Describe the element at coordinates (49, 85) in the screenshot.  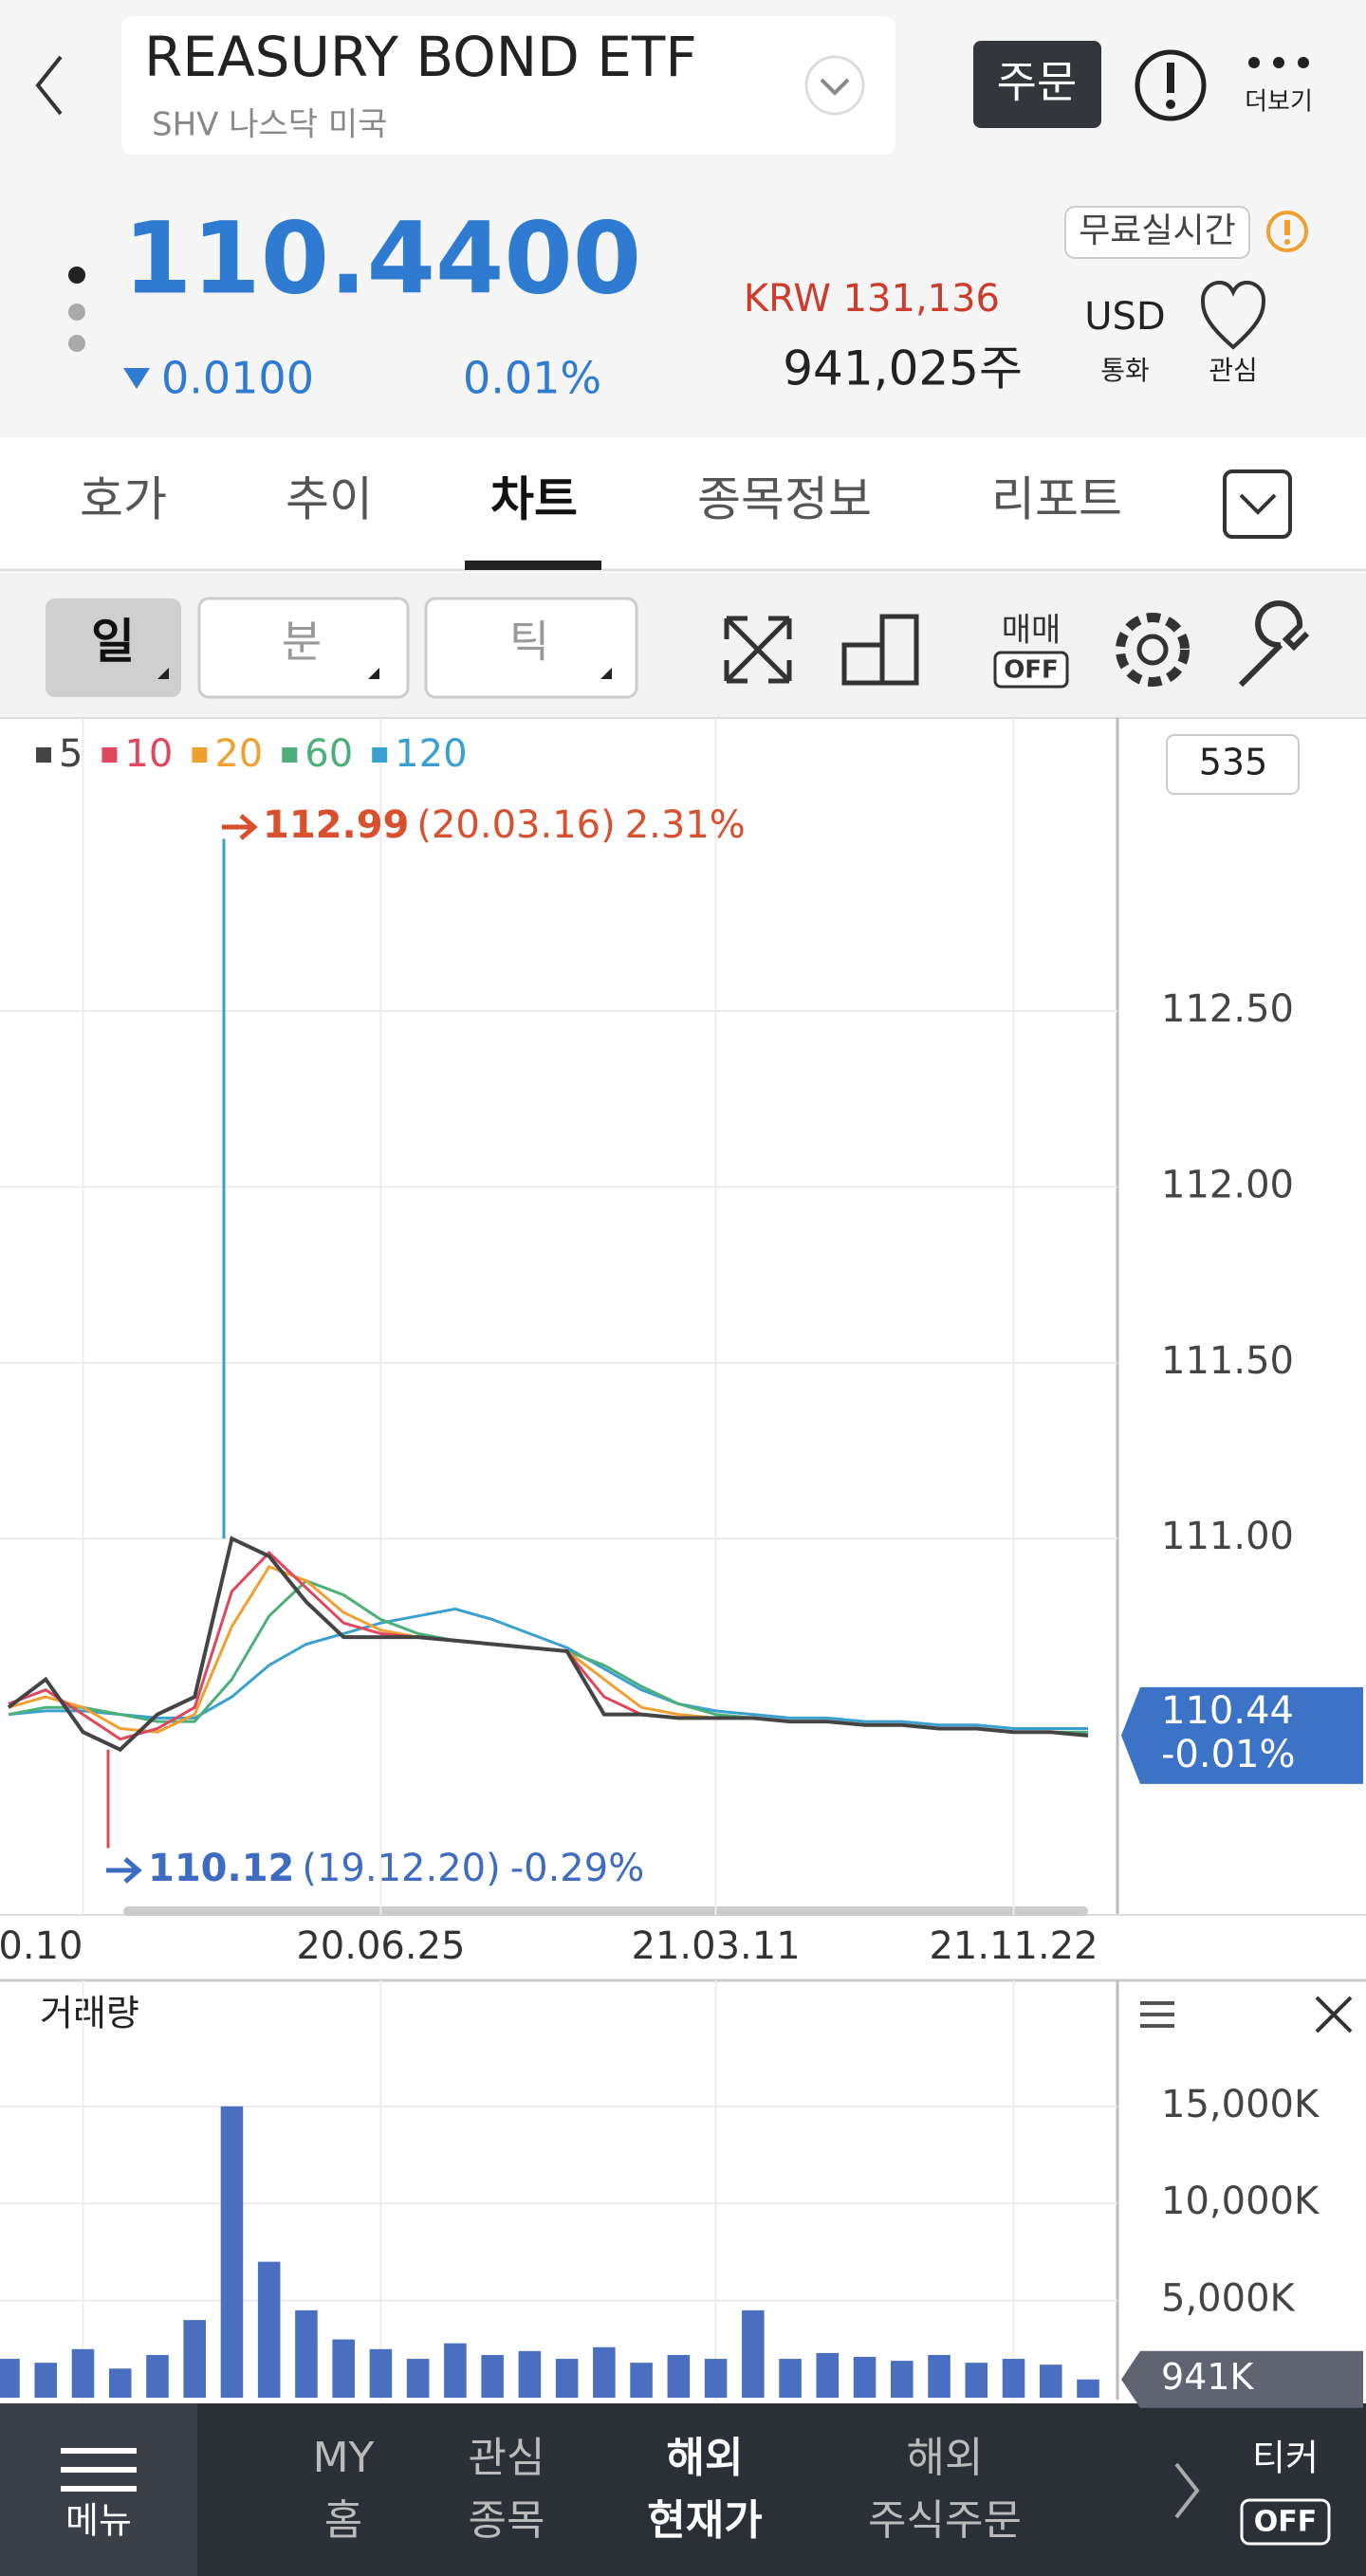
I see `back-button` at that location.